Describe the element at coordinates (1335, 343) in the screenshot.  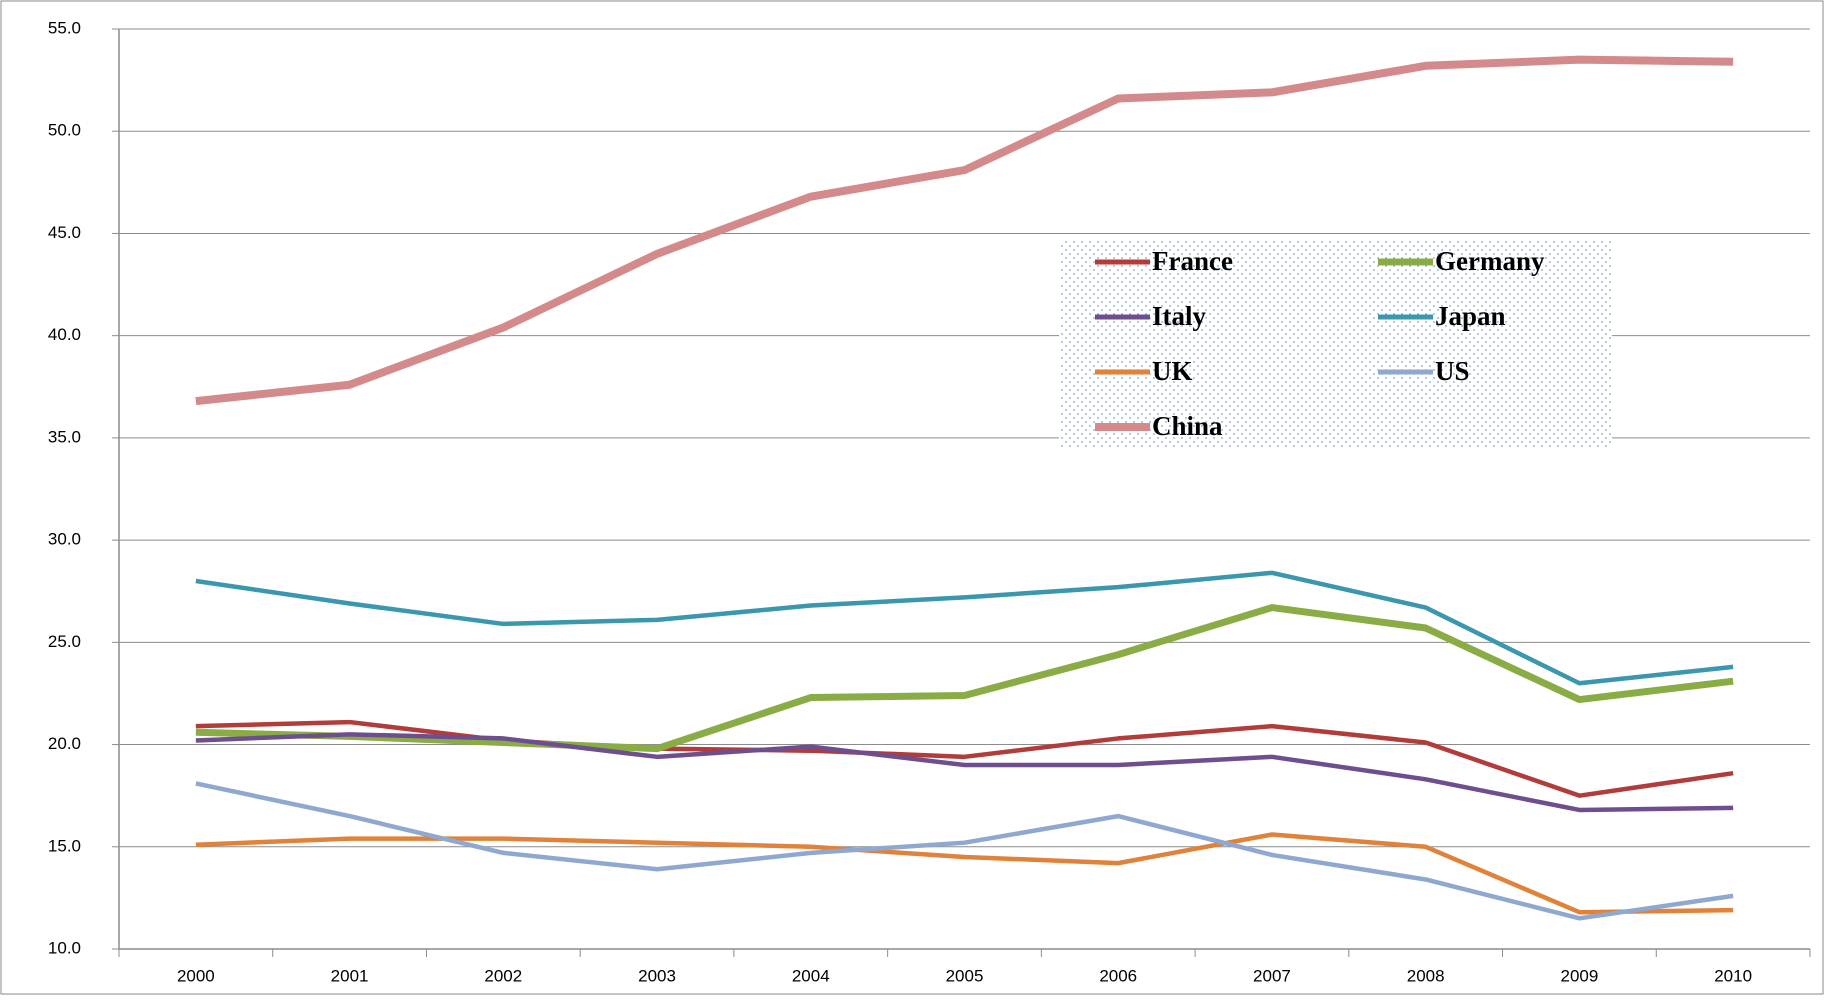
I see `legend-box` at that location.